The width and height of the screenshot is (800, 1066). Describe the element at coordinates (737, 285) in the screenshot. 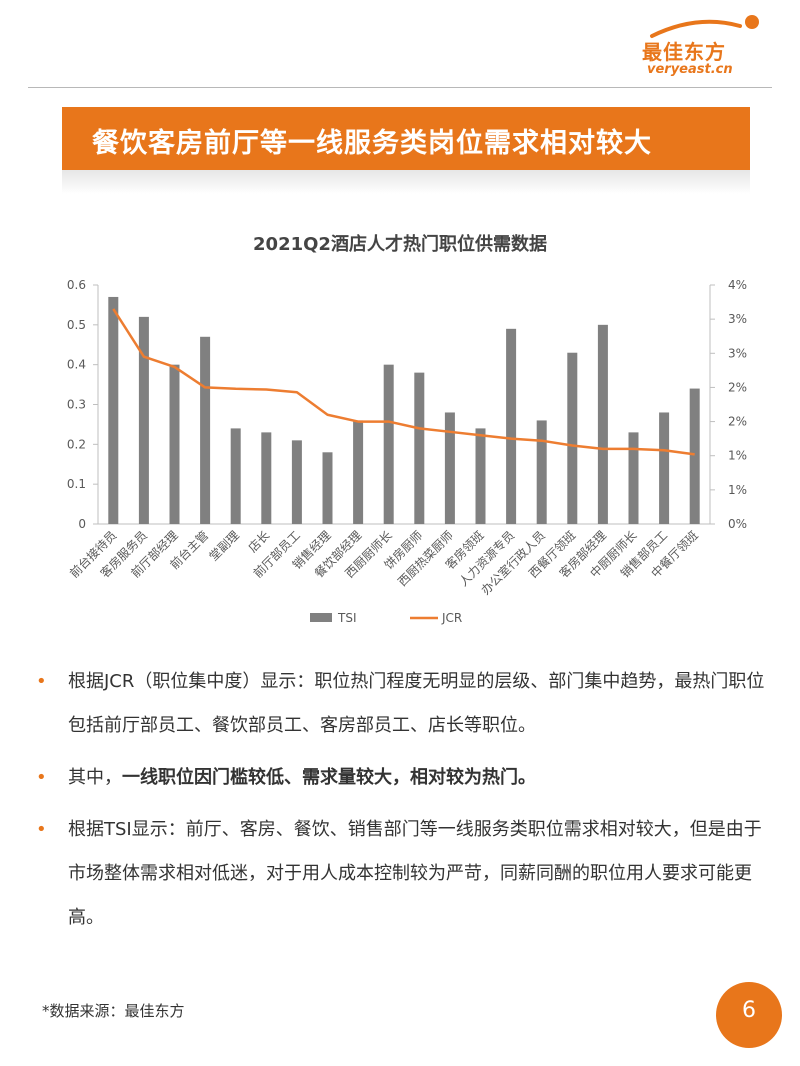

I see `y-right-tick-label: 4%` at that location.